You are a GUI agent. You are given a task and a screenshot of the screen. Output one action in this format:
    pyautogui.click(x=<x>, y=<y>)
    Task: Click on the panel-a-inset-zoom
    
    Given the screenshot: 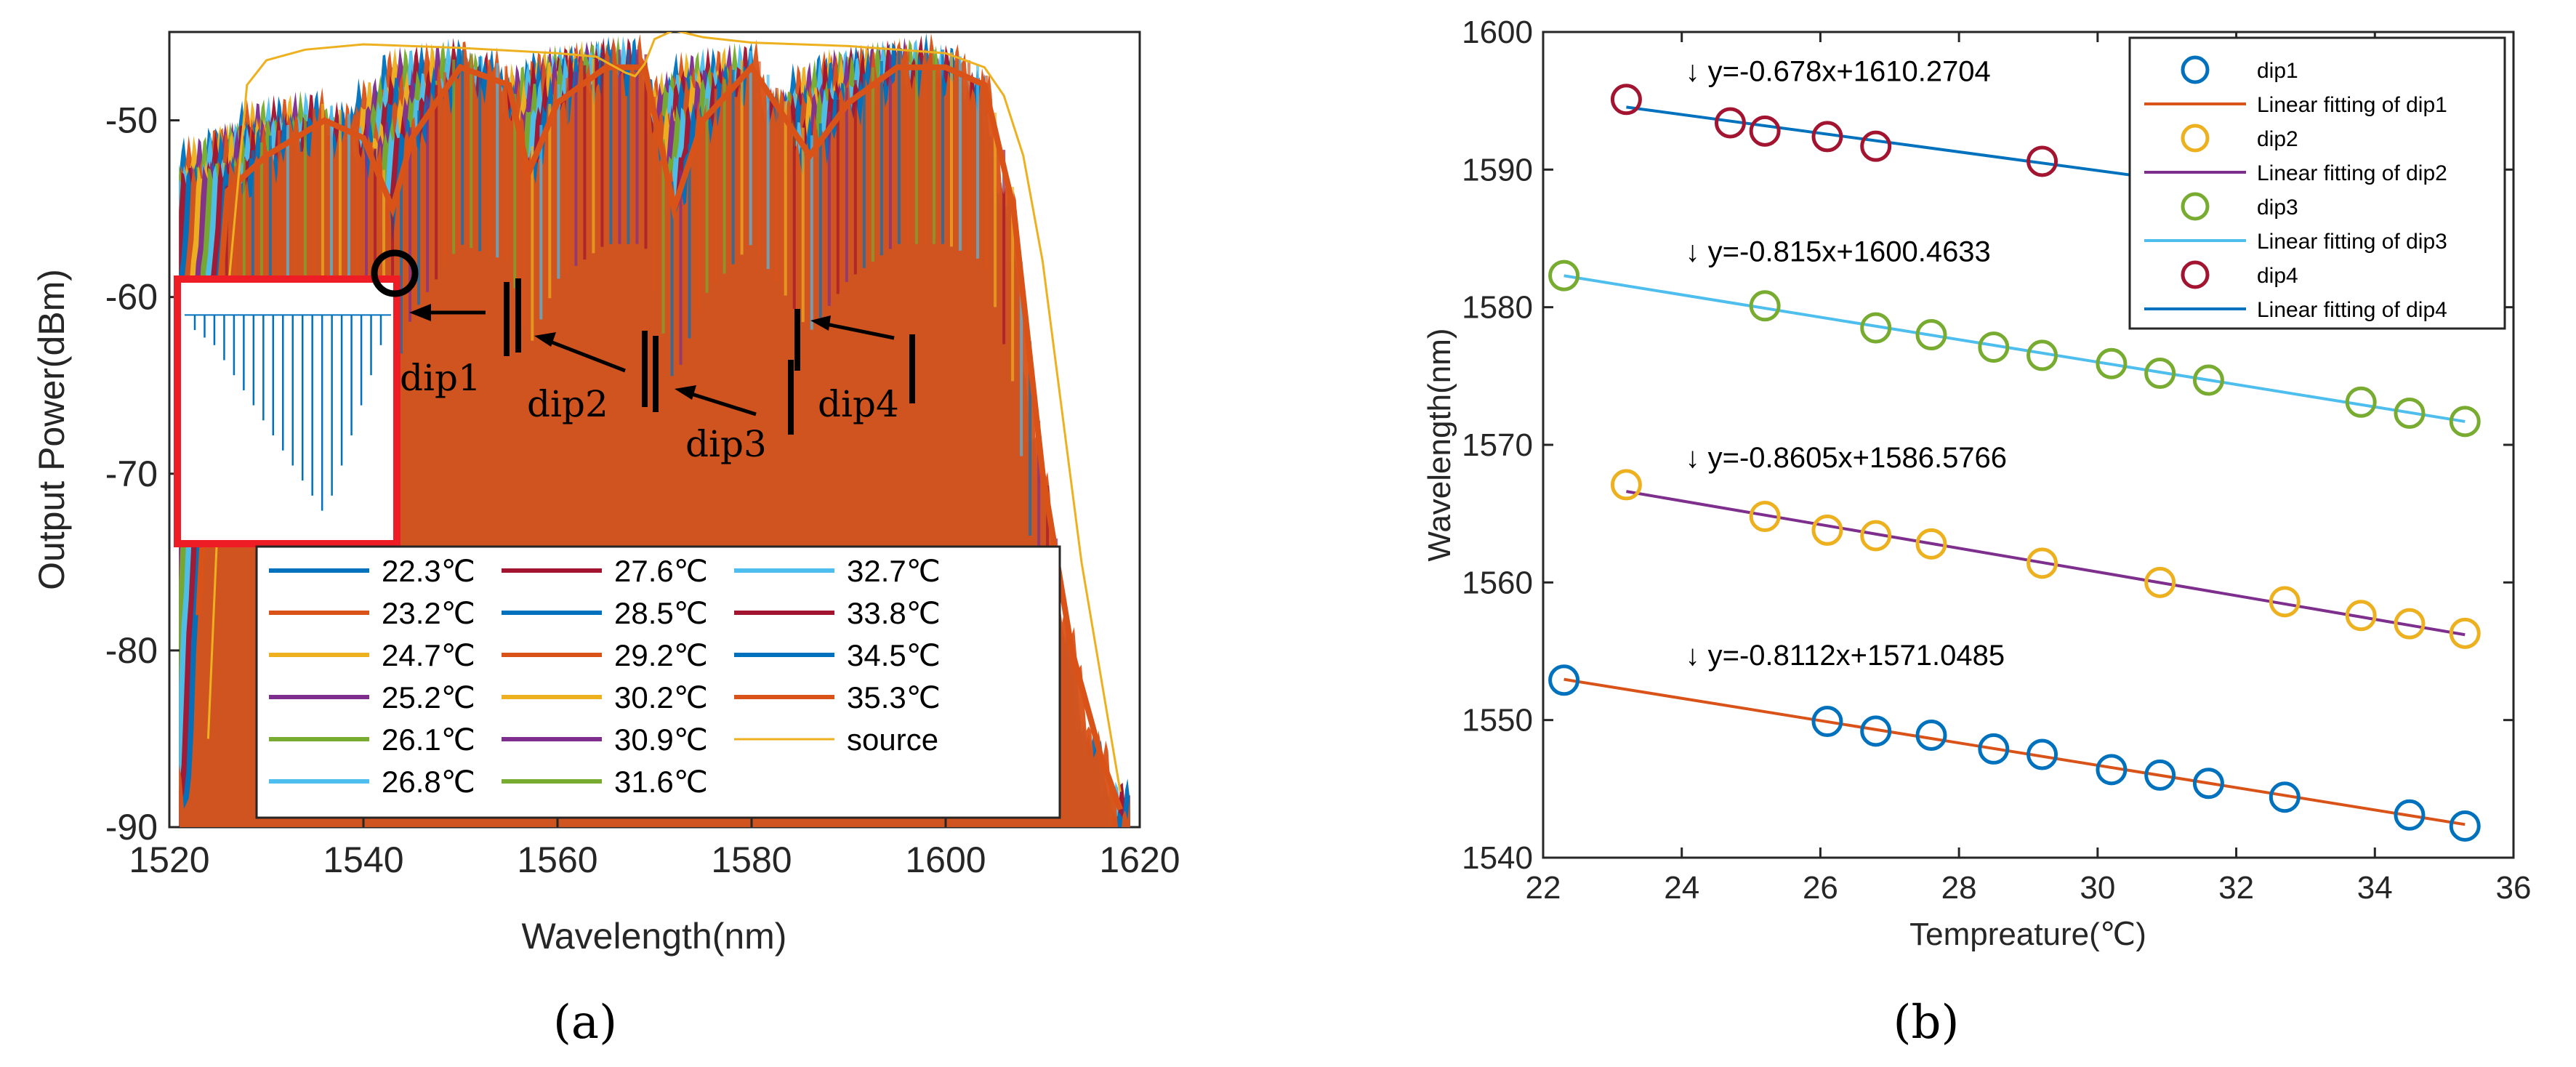 What is the action you would take?
    pyautogui.click(x=287, y=411)
    